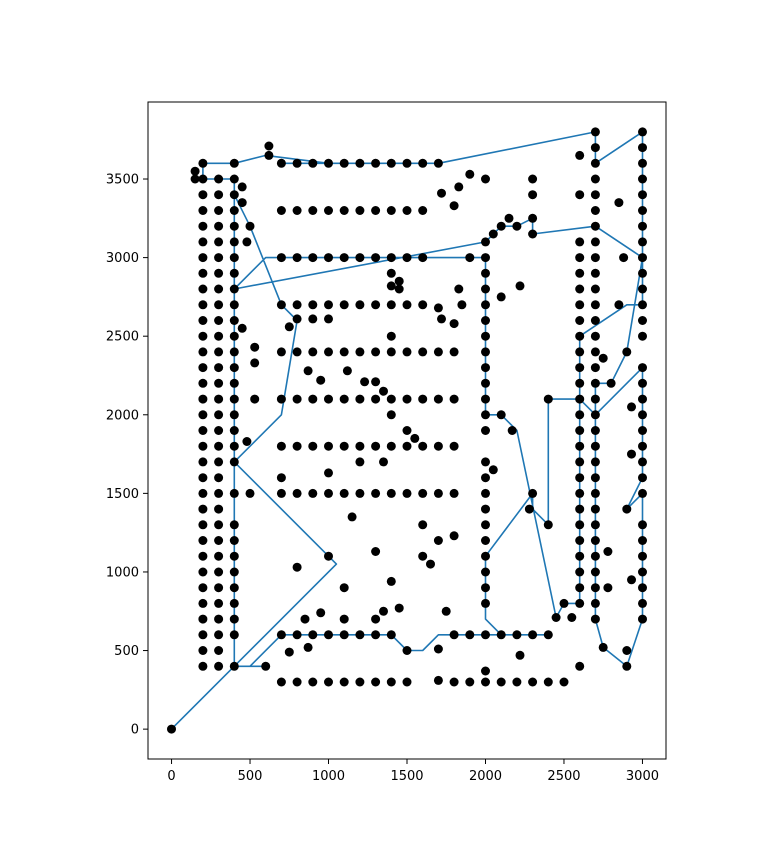 This screenshot has width=768, height=852. What do you see at coordinates (122, 180) in the screenshot?
I see `y-tick-label: 3500` at bounding box center [122, 180].